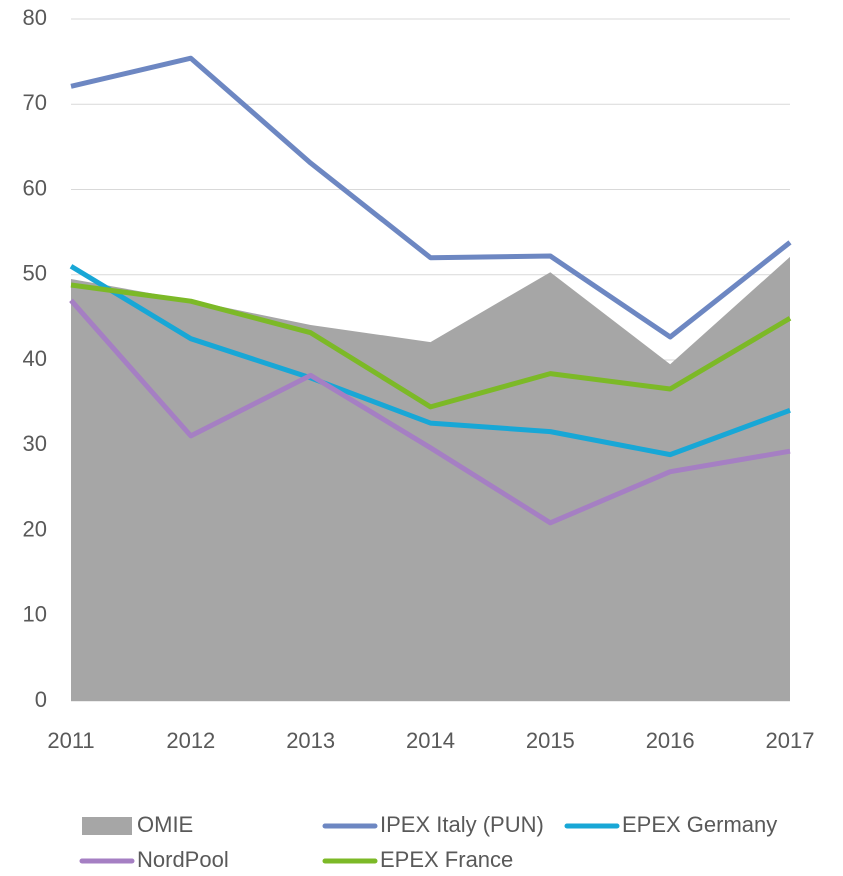 The height and width of the screenshot is (876, 843). I want to click on line, so click(431, 346).